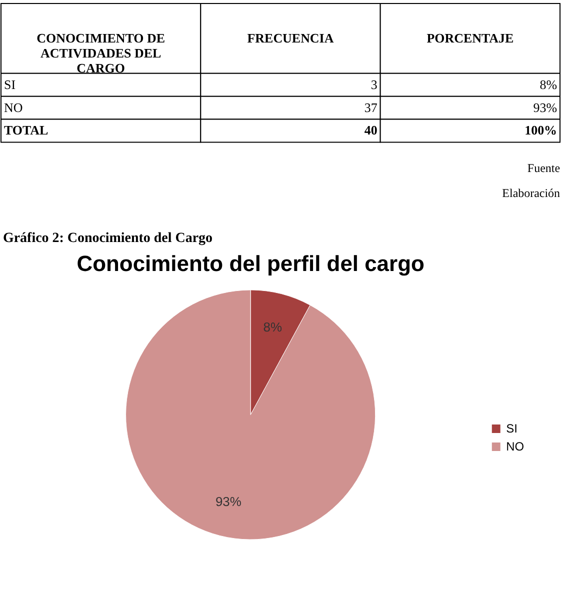  What do you see at coordinates (512, 429) in the screenshot?
I see `legend-label: SI` at bounding box center [512, 429].